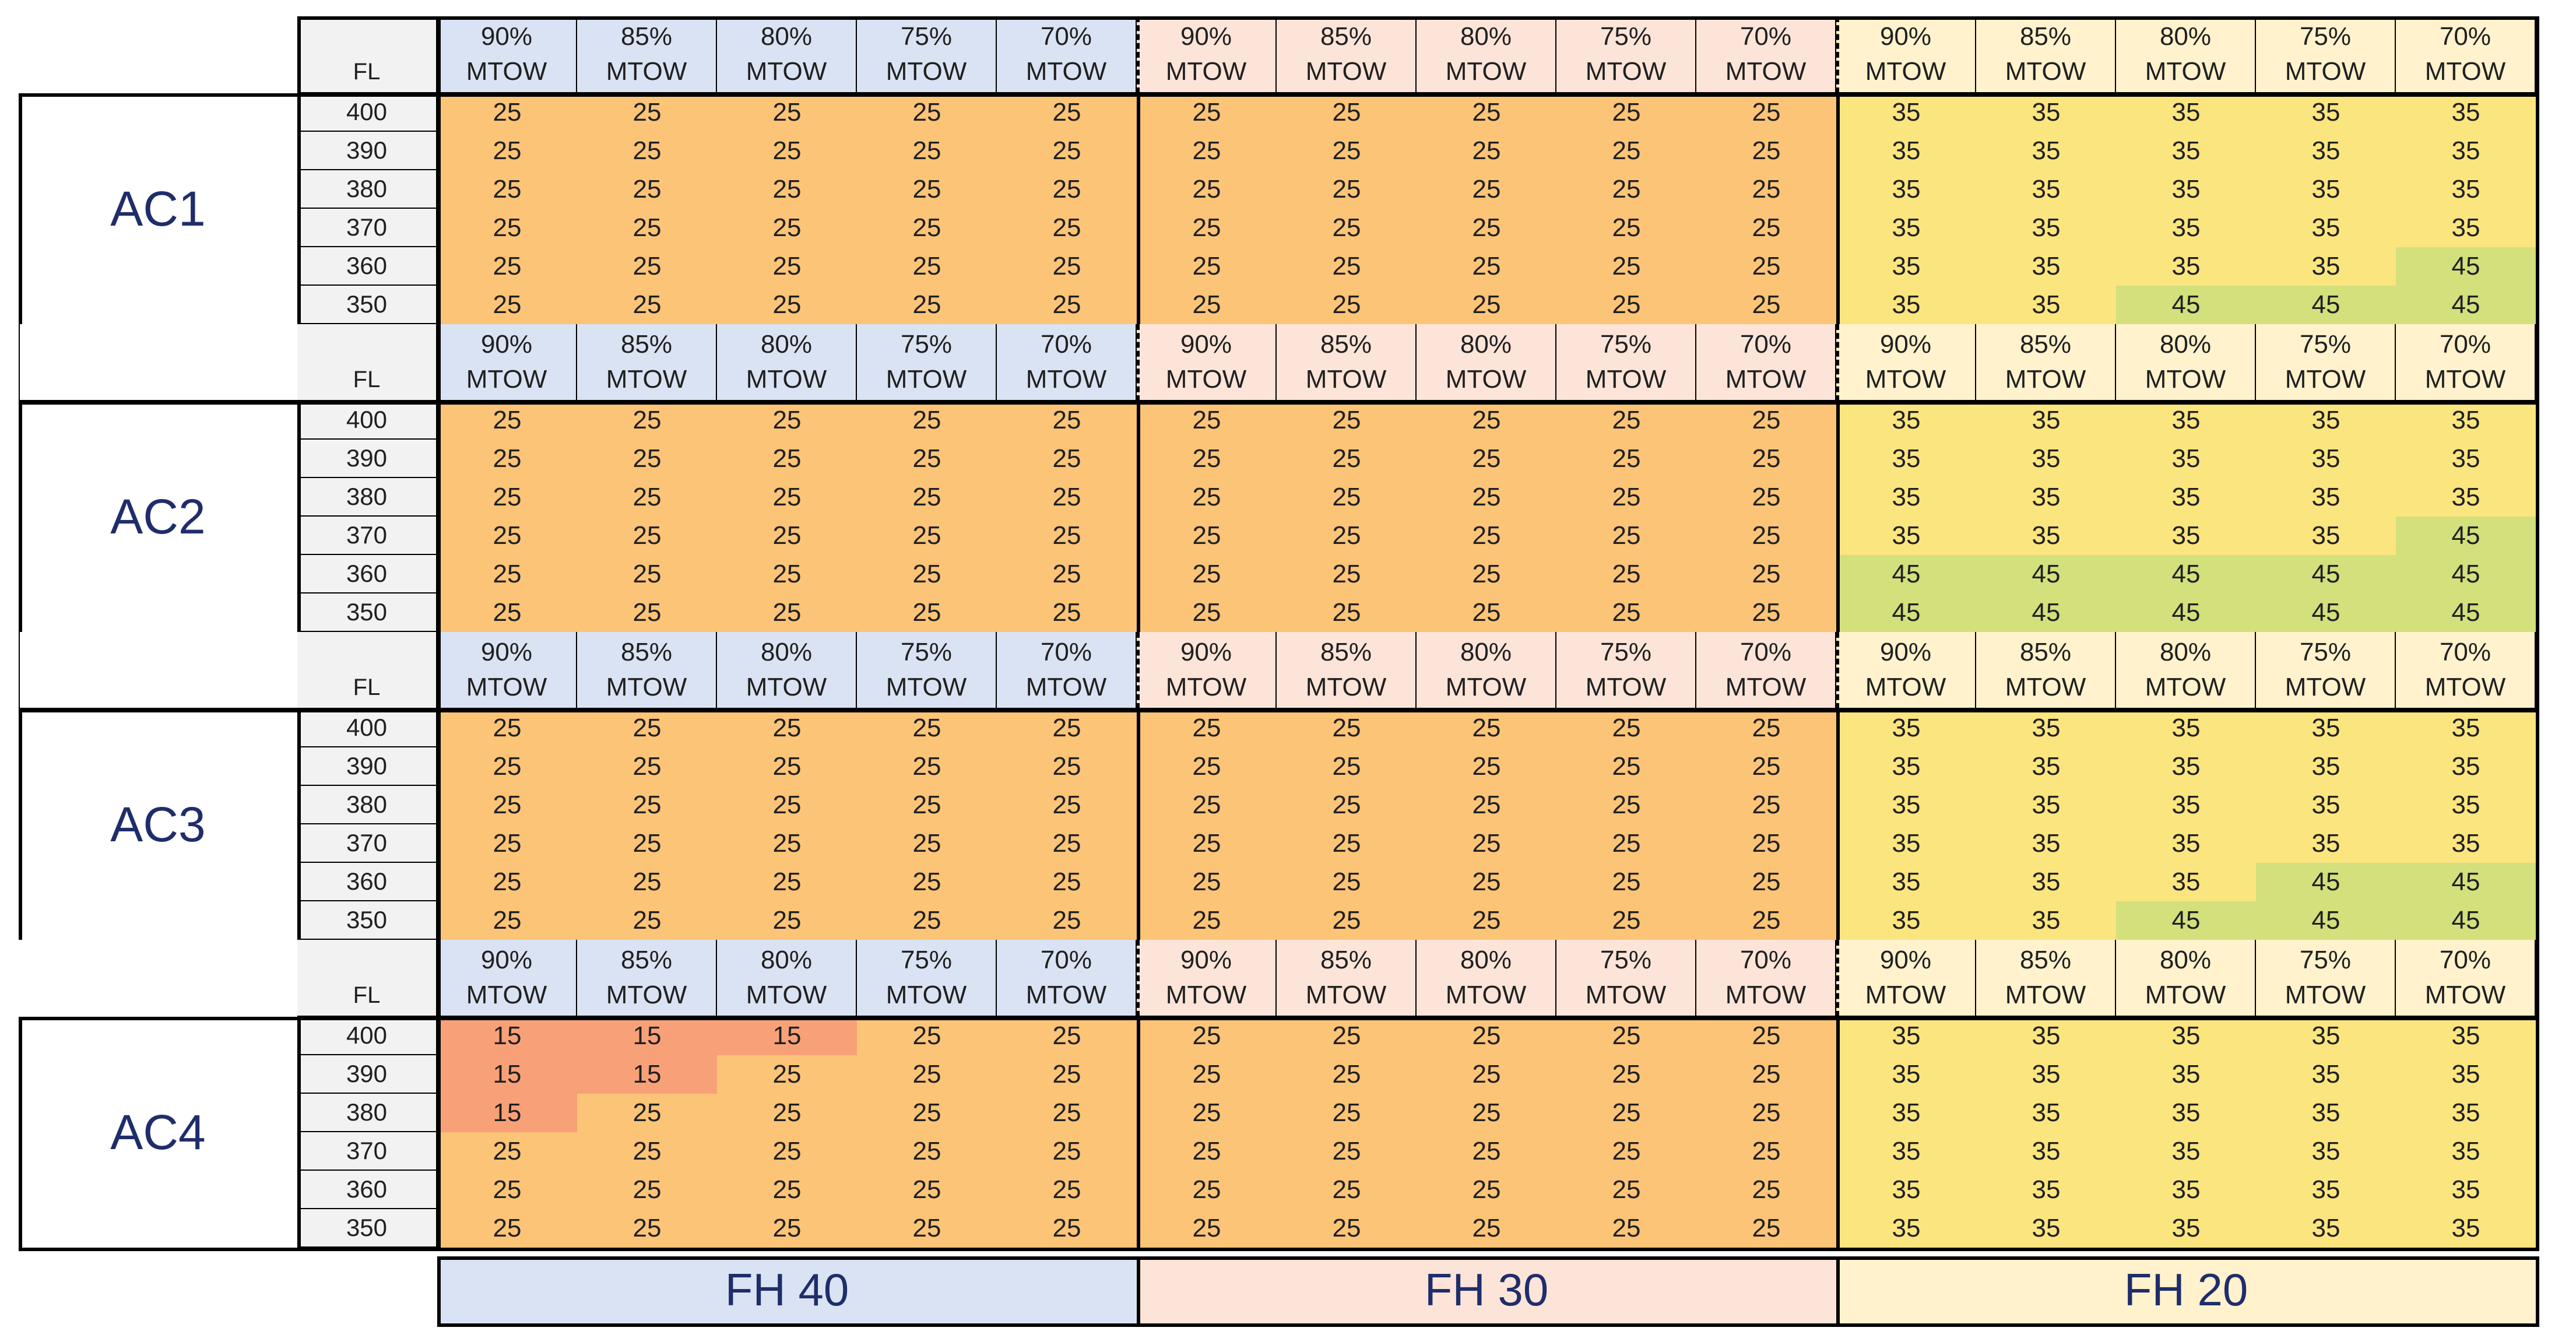 The image size is (2576, 1338). What do you see at coordinates (1837, 670) in the screenshot?
I see `group-divider-dashed` at bounding box center [1837, 670].